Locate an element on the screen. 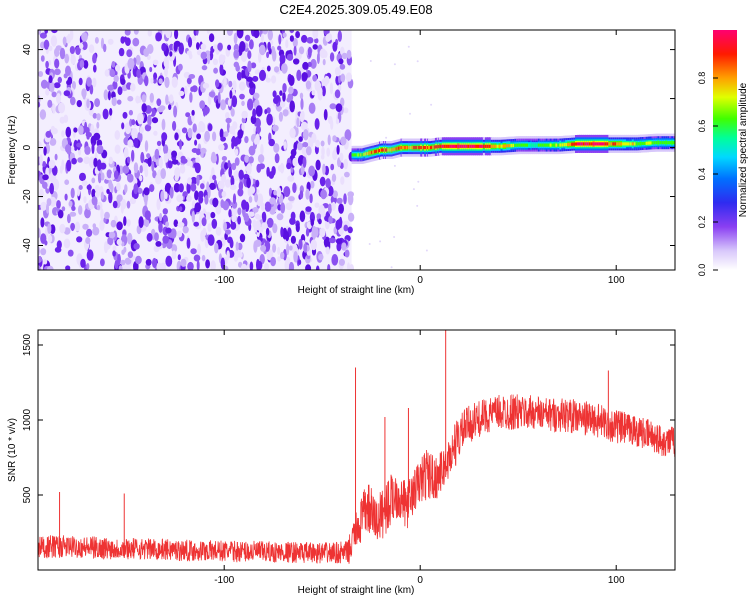  y-tick-label: 20 is located at coordinates (27, 99).